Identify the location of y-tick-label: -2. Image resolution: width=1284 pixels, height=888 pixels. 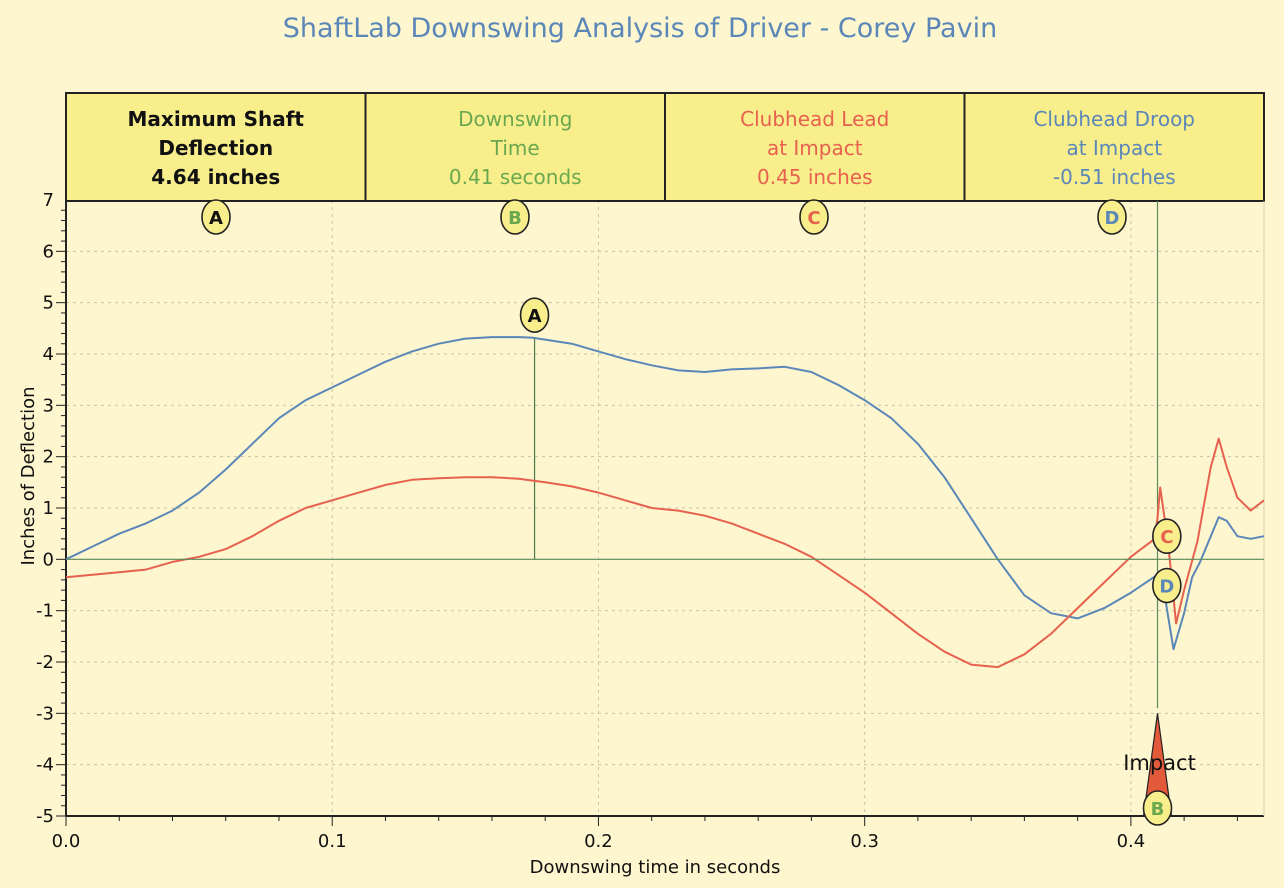
(45, 662).